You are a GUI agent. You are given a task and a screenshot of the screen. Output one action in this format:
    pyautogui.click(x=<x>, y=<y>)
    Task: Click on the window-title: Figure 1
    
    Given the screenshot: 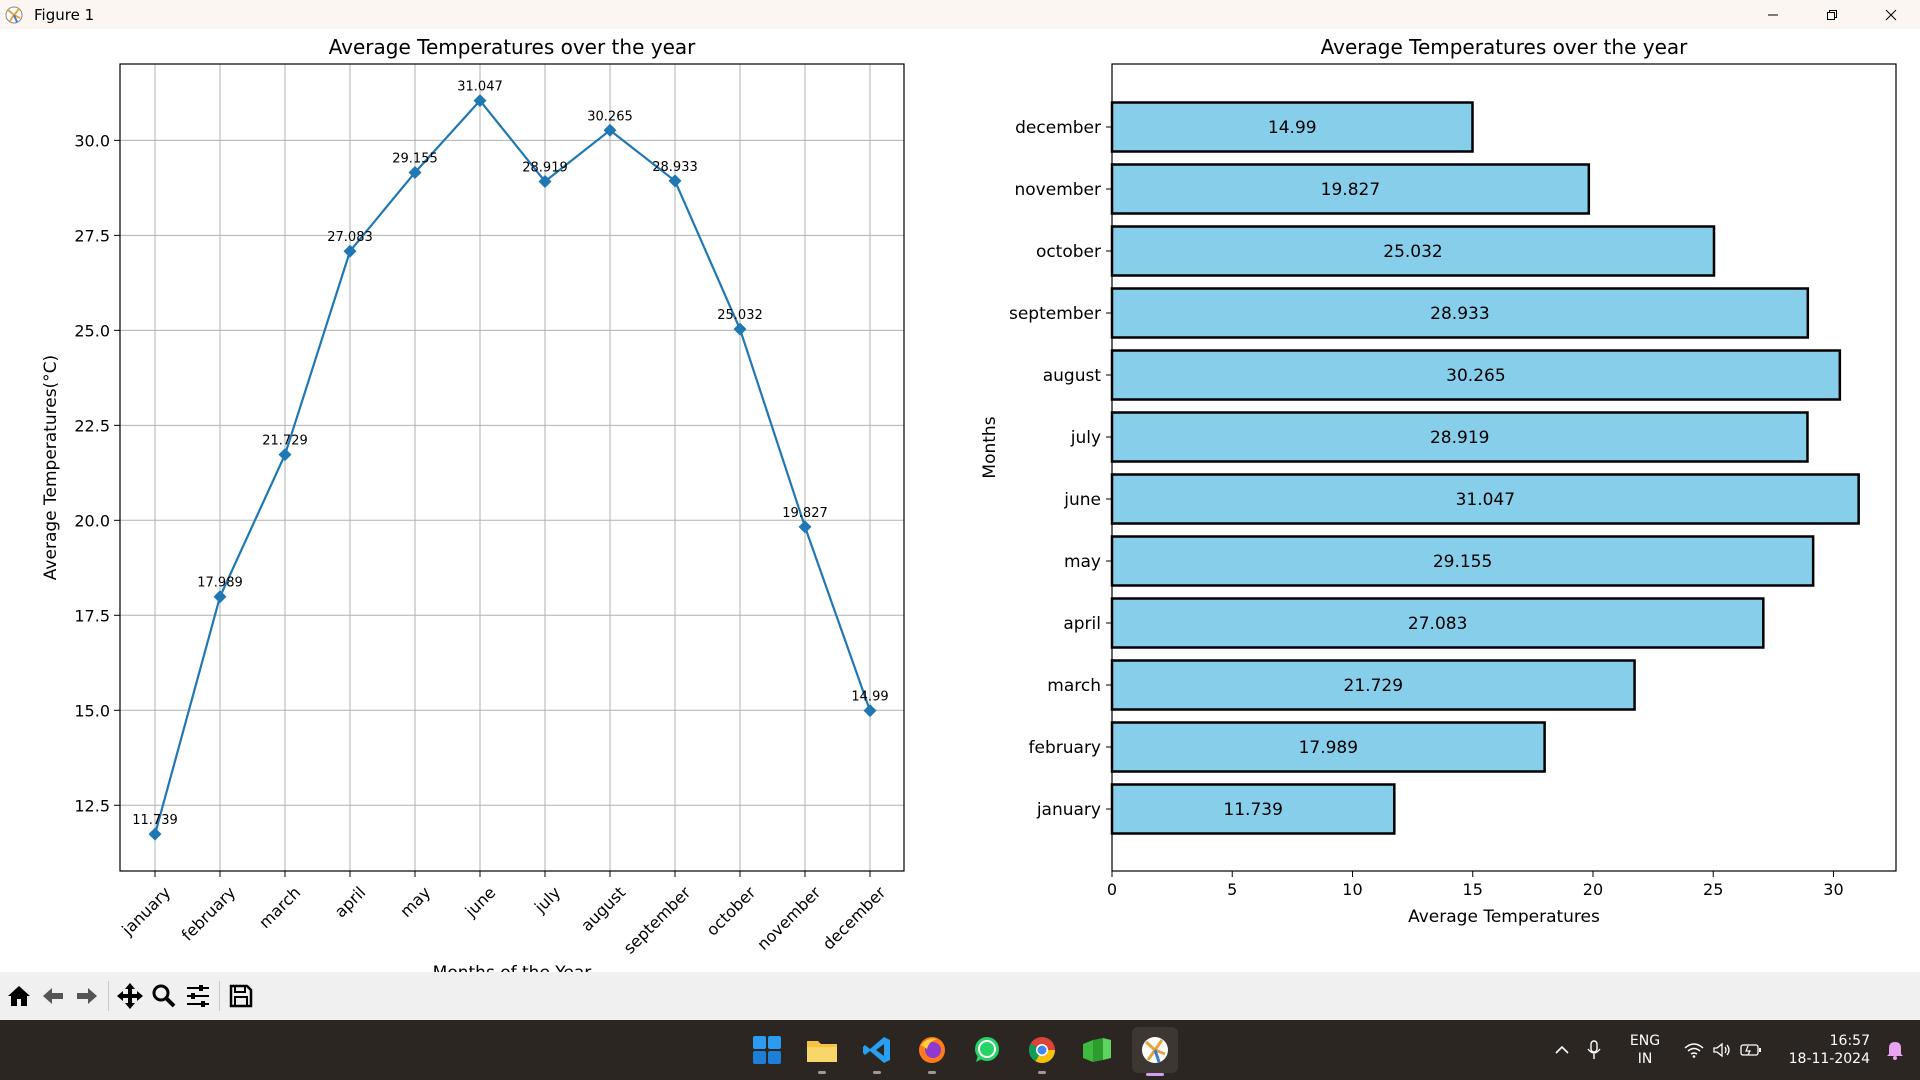 What is the action you would take?
    pyautogui.click(x=64, y=14)
    